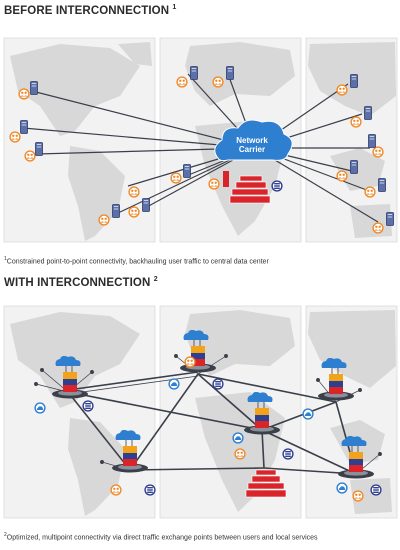 The height and width of the screenshot is (550, 400). I want to click on after-title: WITH INTERCONNECTION 2, so click(81, 282).